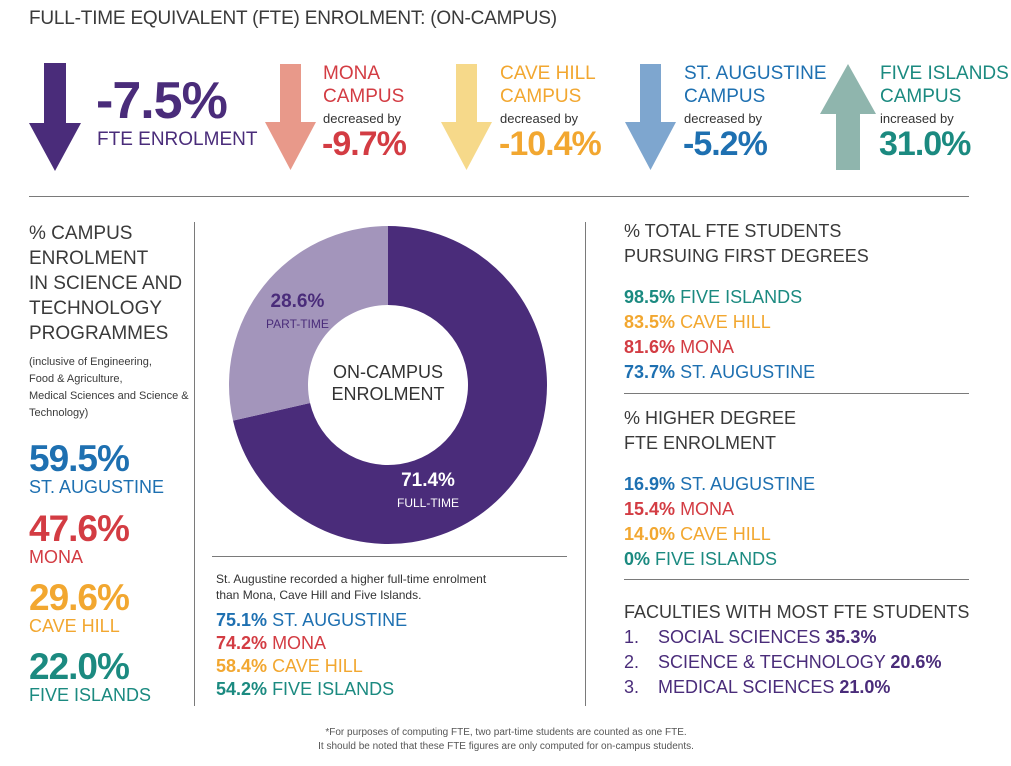  What do you see at coordinates (499, 196) in the screenshot?
I see `top-divider` at bounding box center [499, 196].